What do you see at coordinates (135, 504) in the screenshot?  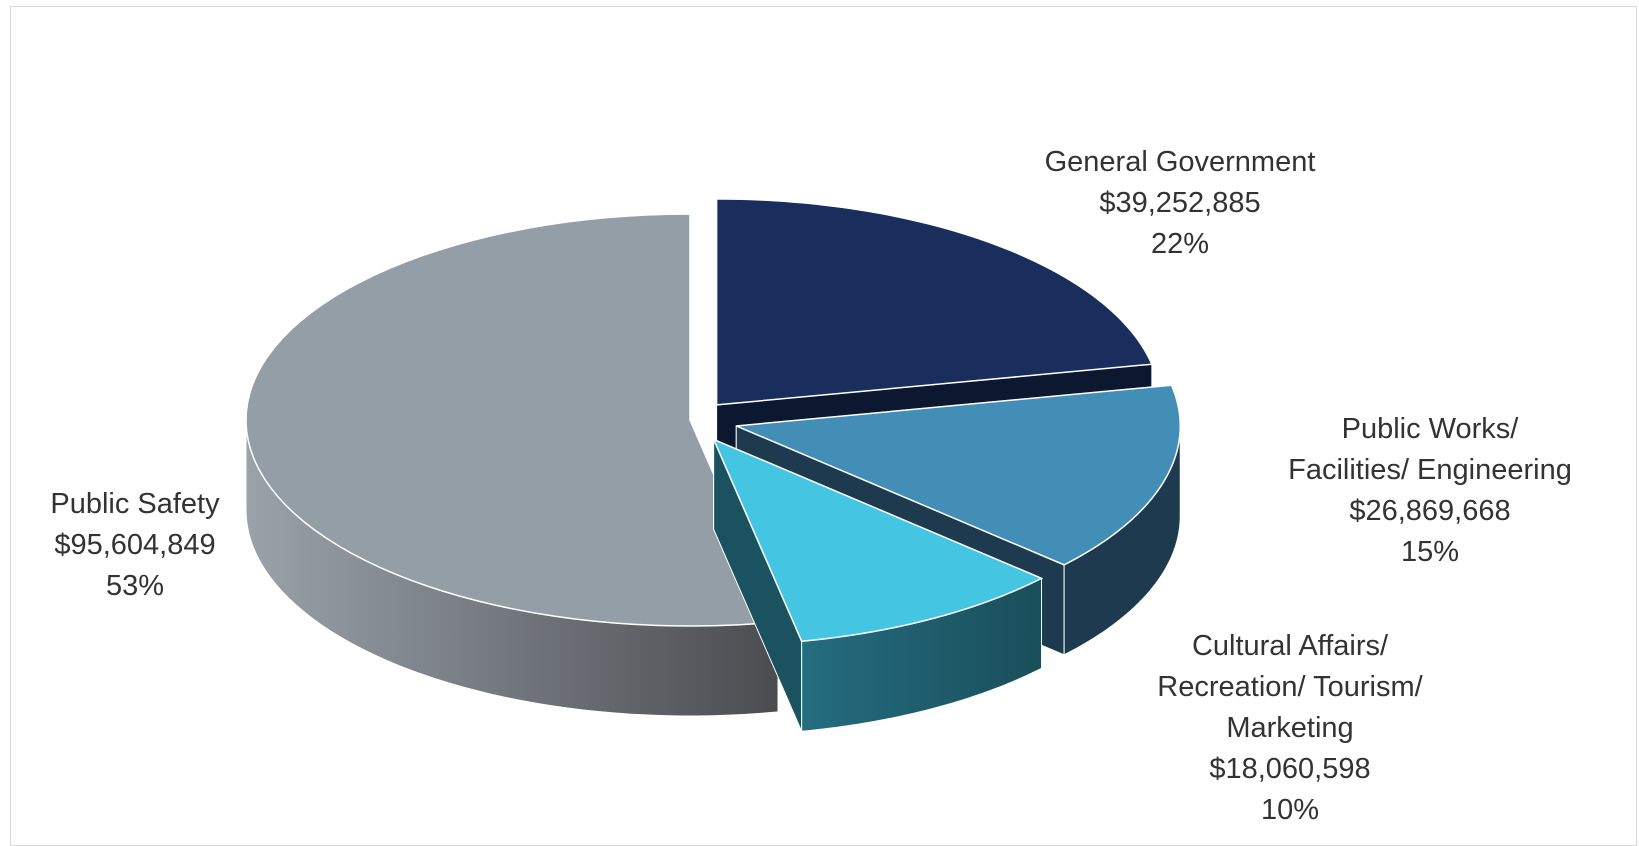 I see `slice-name: Public Safety` at bounding box center [135, 504].